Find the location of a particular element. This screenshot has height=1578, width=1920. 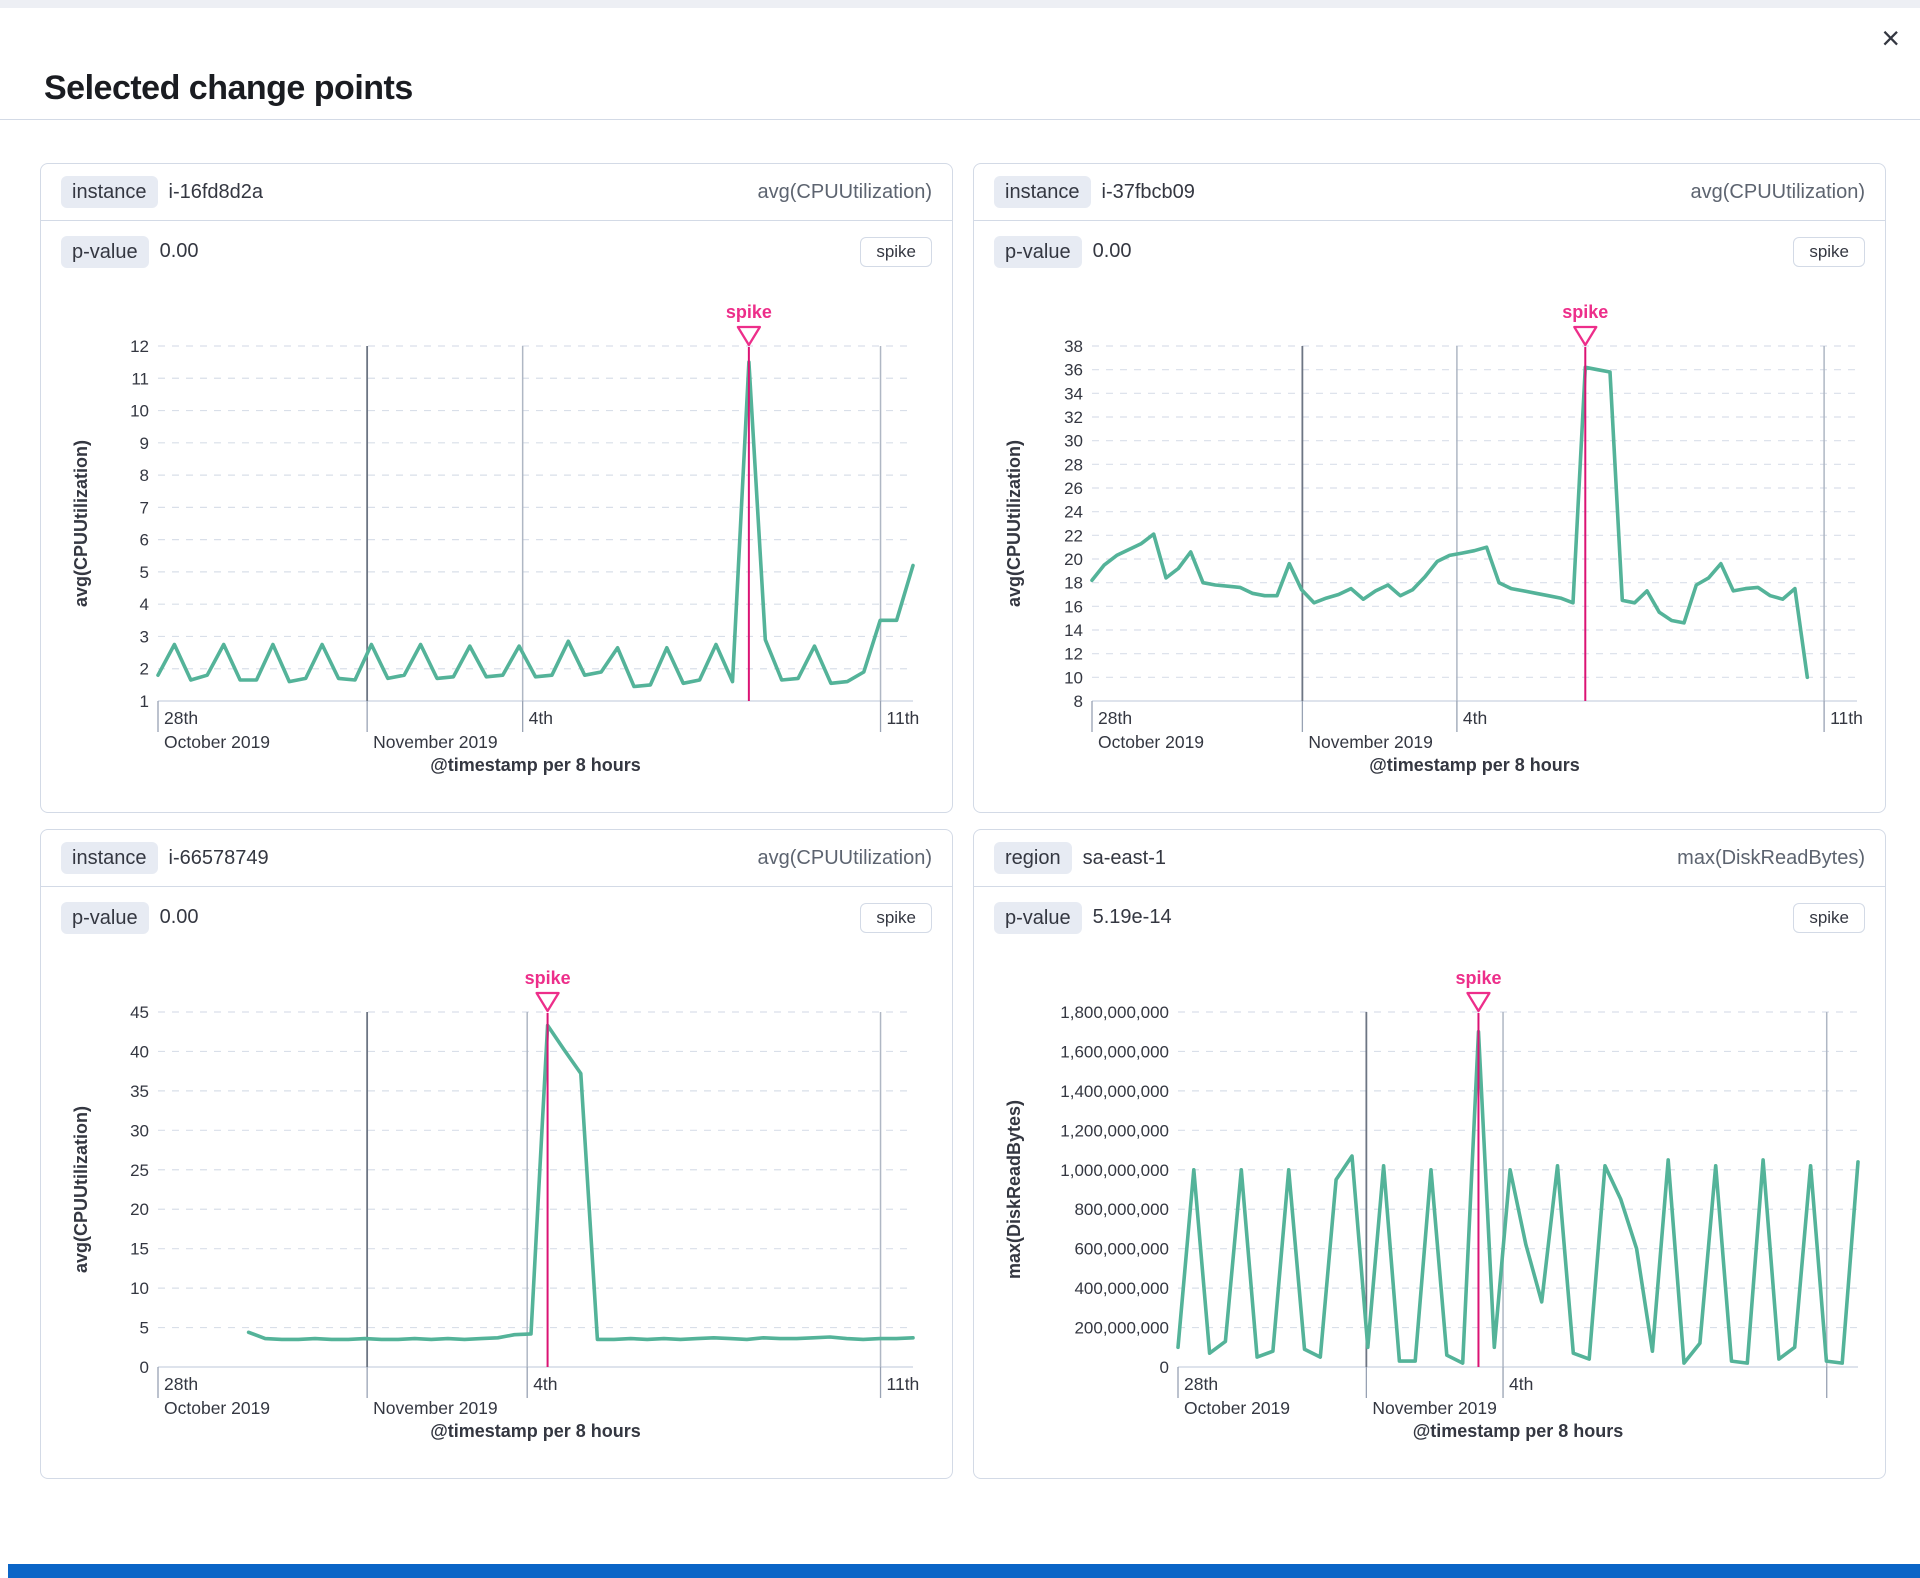

svg-text: 1,000,000,000 is located at coordinates (1114, 1170).